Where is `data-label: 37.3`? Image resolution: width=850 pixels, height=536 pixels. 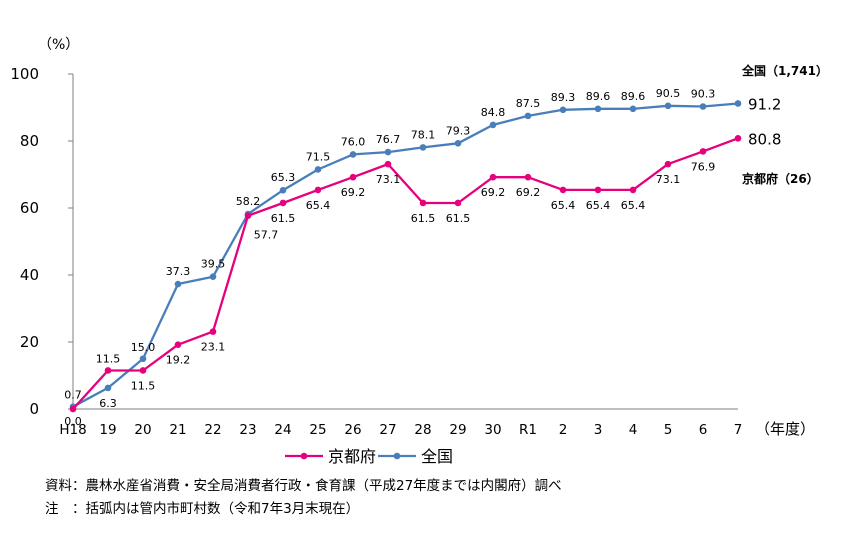
data-label: 37.3 is located at coordinates (178, 271).